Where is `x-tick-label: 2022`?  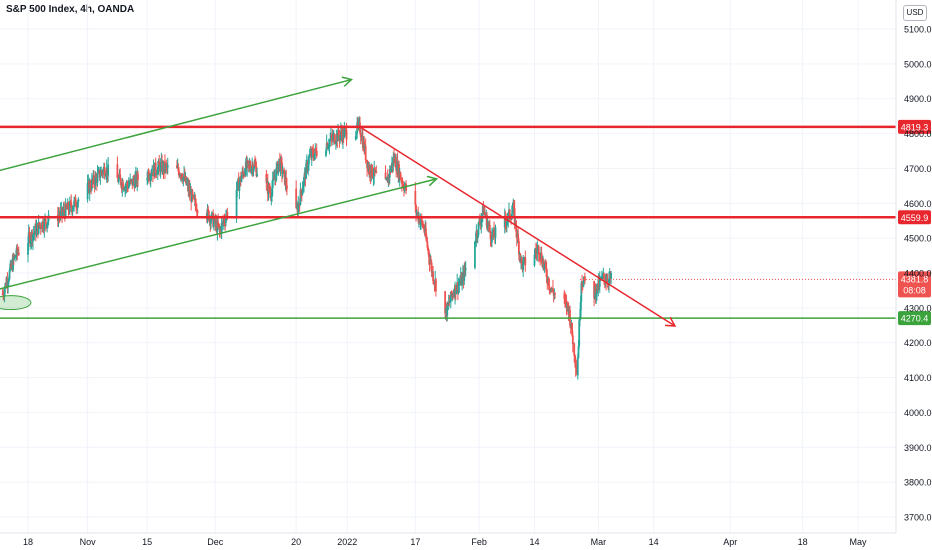 x-tick-label: 2022 is located at coordinates (347, 542).